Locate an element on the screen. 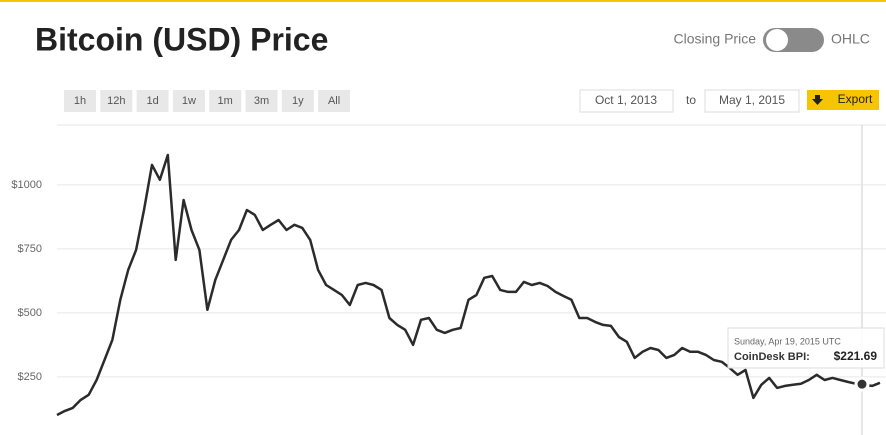 The height and width of the screenshot is (435, 886). range-label: 1y is located at coordinates (298, 101).